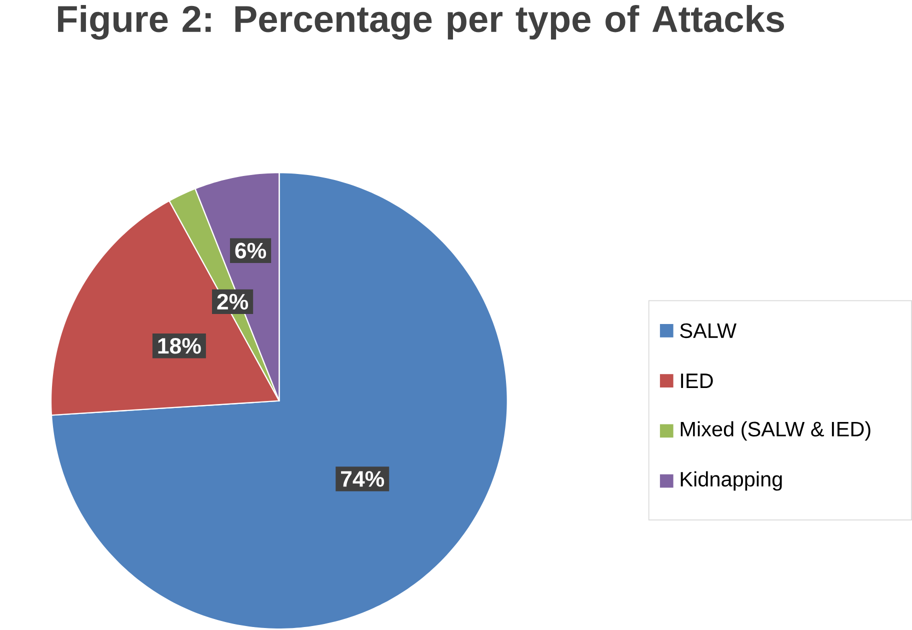 This screenshot has width=912, height=630. Describe the element at coordinates (250, 250) in the screenshot. I see `data-label: 6%` at that location.